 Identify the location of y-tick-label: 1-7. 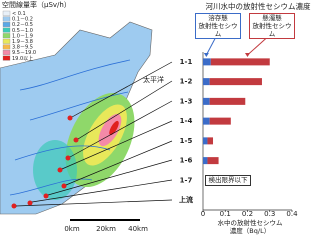
(186, 180).